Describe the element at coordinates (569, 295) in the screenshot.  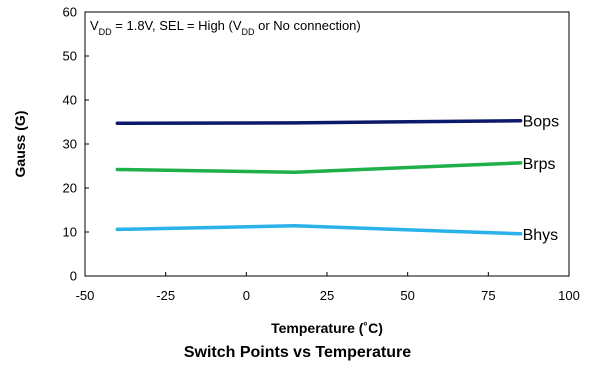
I see `x-tick-label: 100` at that location.